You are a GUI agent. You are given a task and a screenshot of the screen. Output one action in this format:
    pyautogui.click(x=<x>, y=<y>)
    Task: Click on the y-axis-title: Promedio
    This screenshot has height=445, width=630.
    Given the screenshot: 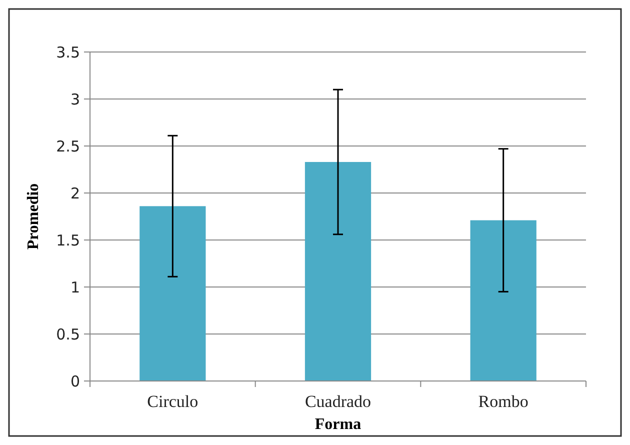 What is the action you would take?
    pyautogui.click(x=33, y=216)
    